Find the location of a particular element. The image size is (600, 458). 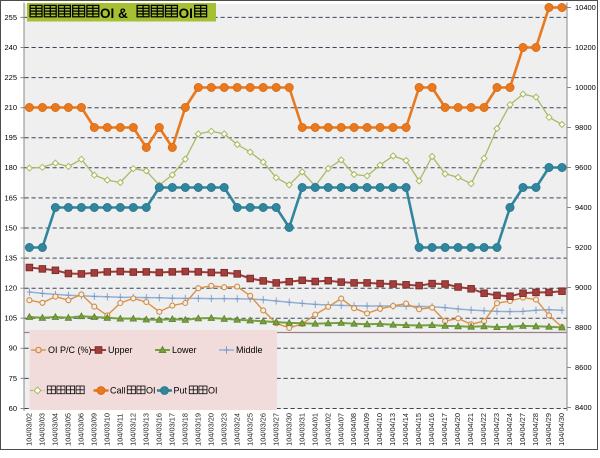

svg-text: 104/03/16 is located at coordinates (158, 429).